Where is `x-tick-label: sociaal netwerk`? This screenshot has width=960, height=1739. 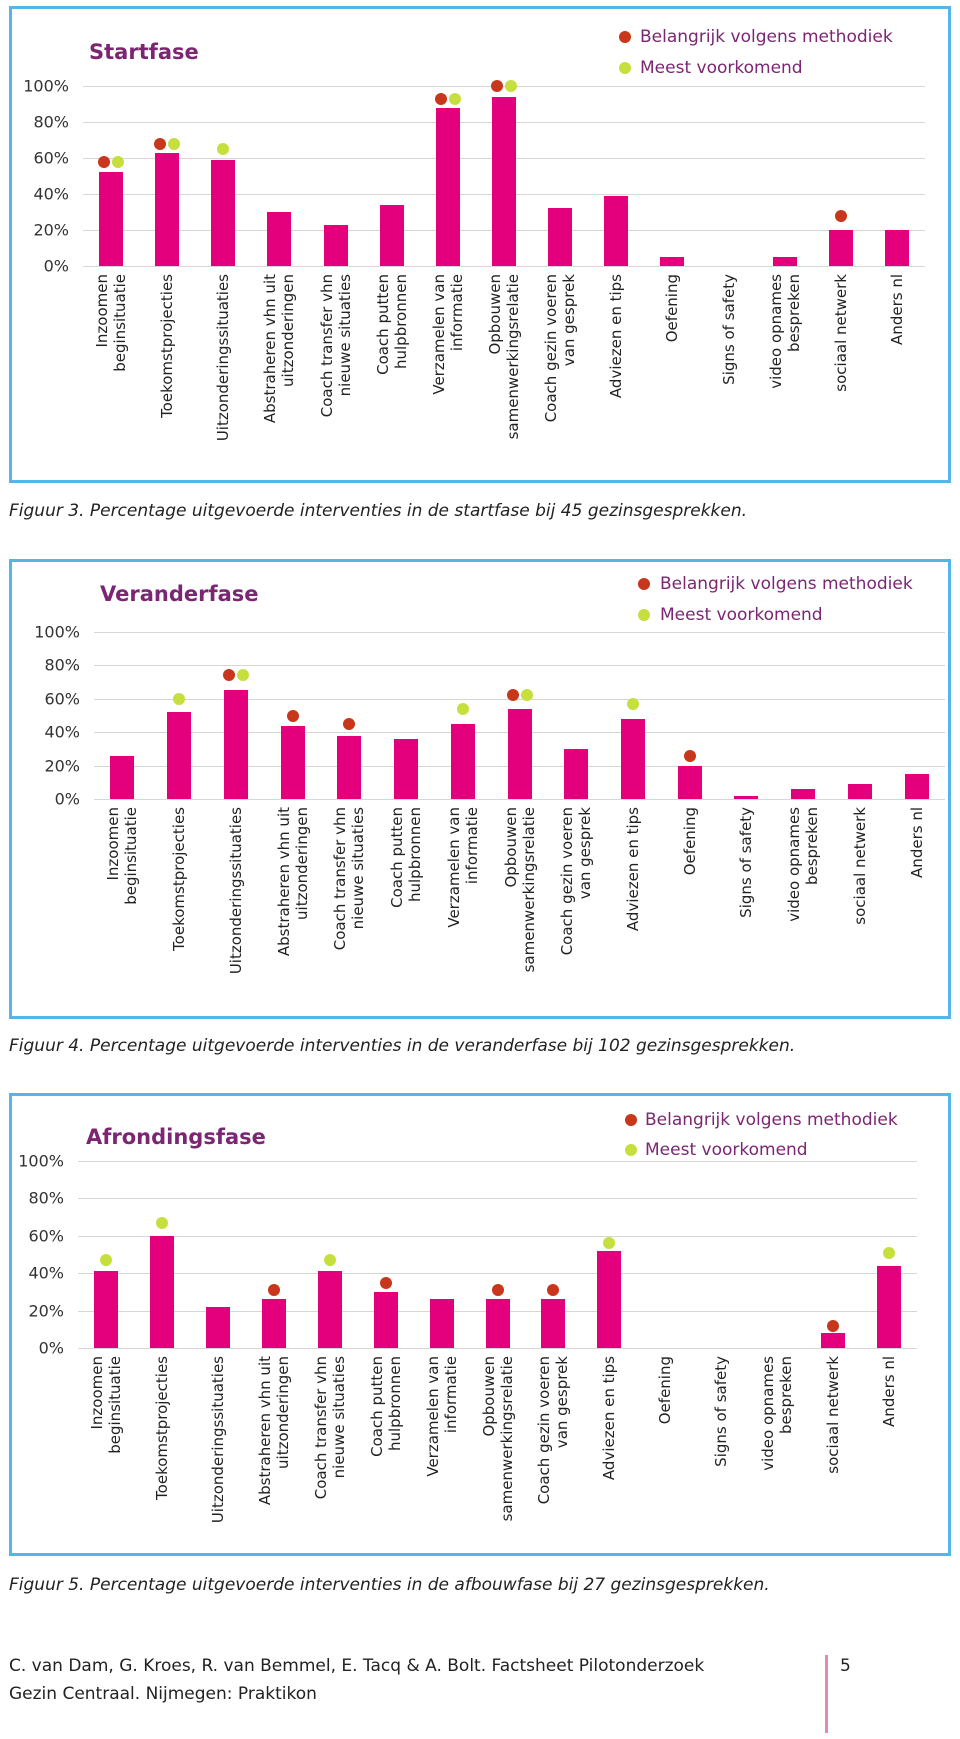
x-tick-label: sociaal netwerk is located at coordinates (833, 1415).